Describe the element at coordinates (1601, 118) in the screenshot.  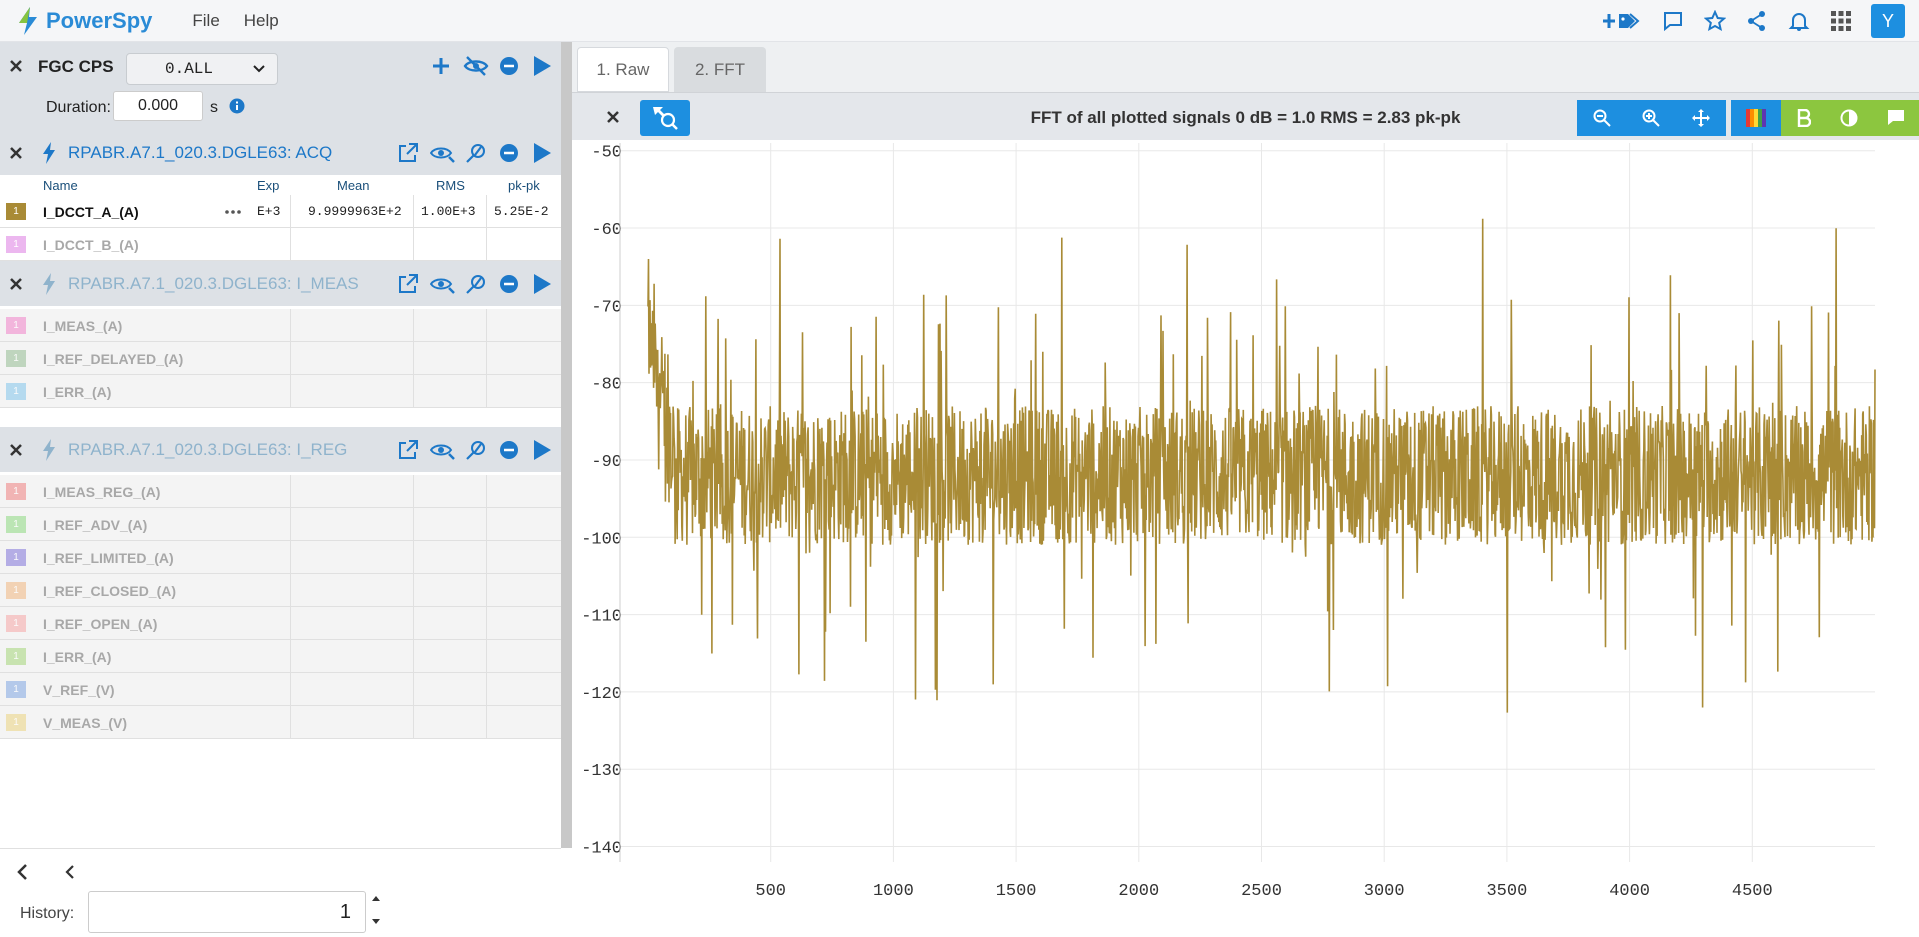
I see `zoom-out-button` at that location.